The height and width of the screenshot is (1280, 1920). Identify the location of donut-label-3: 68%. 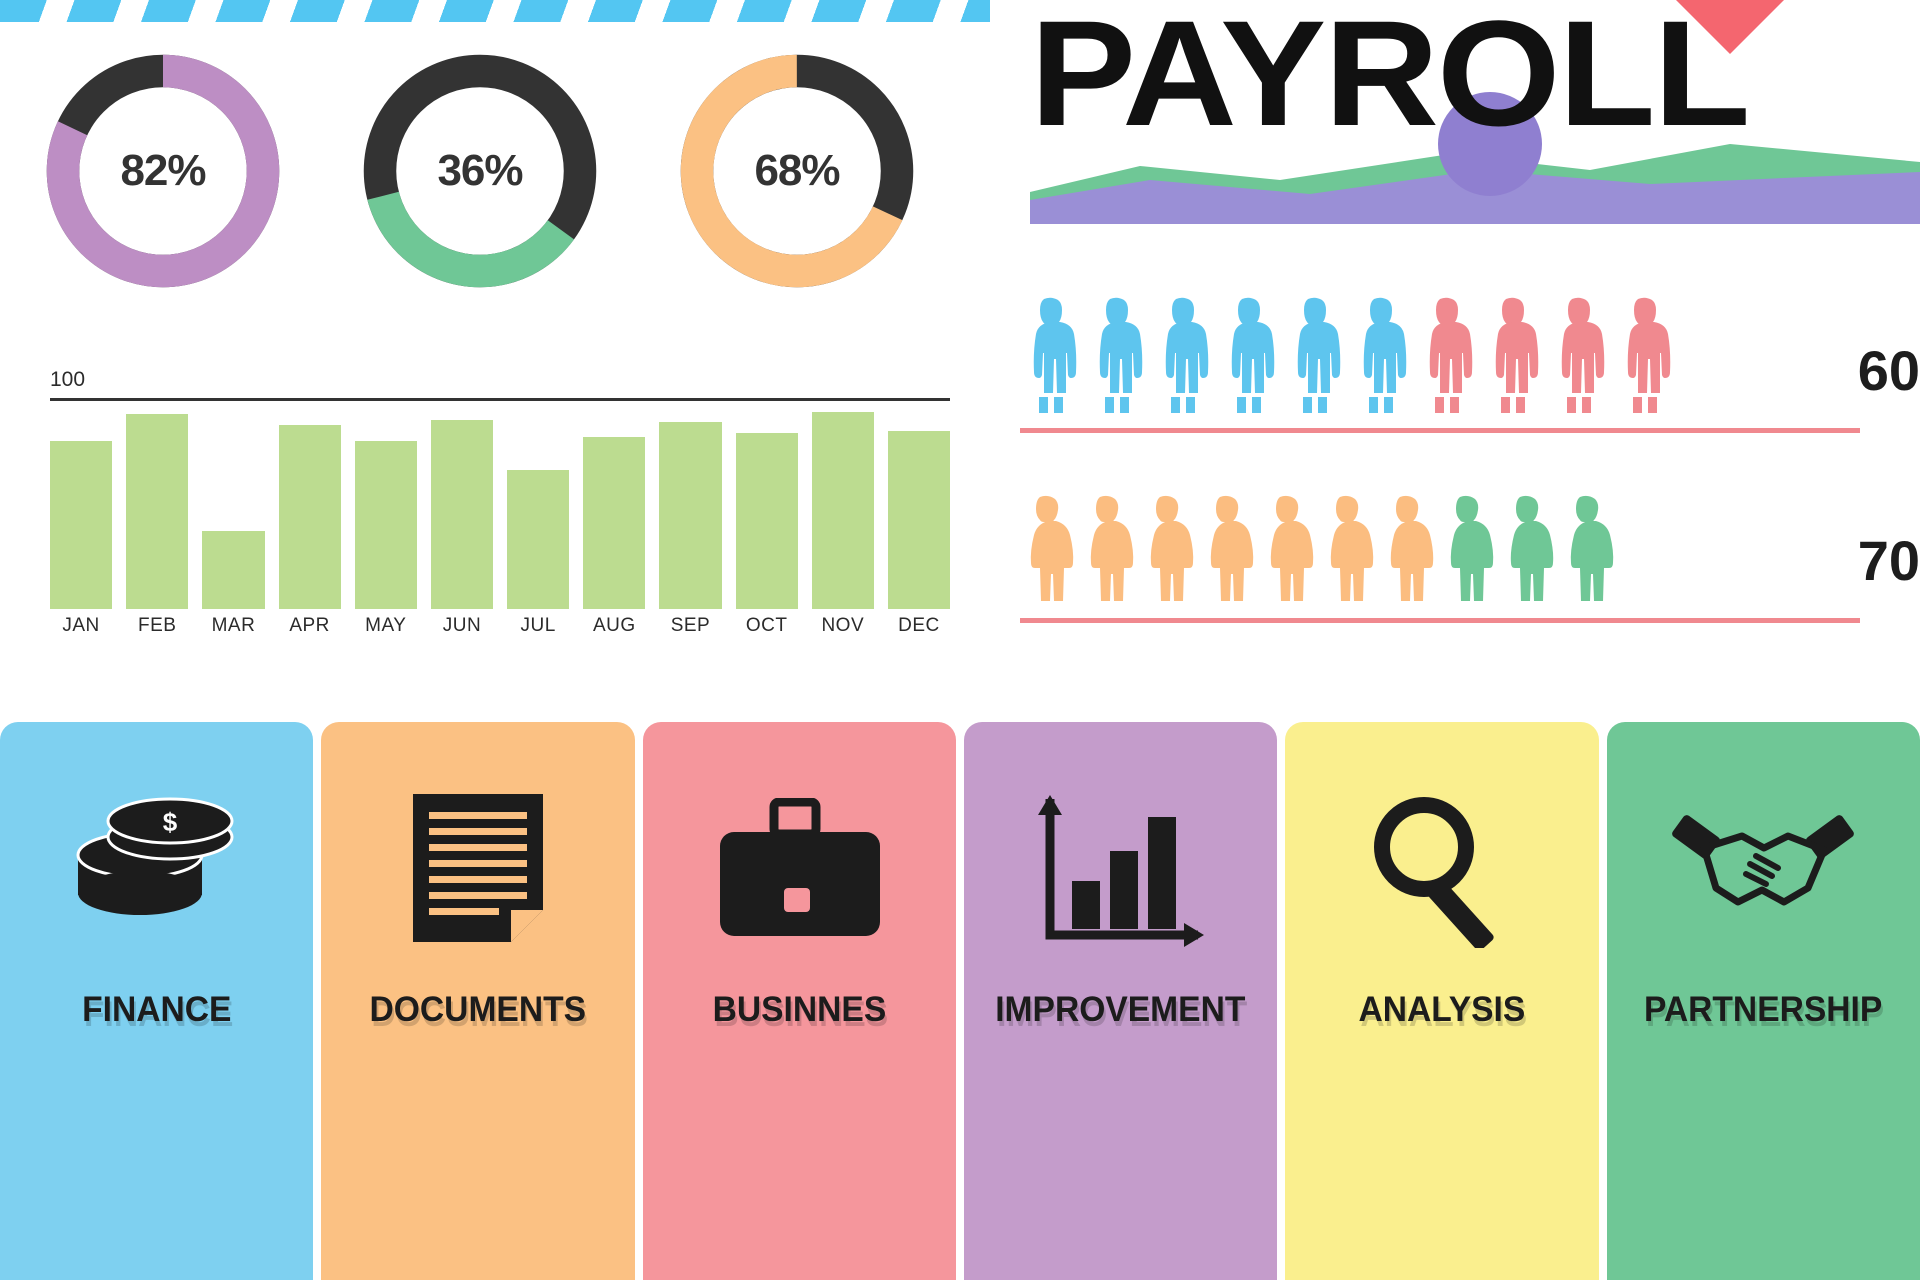
(797, 170).